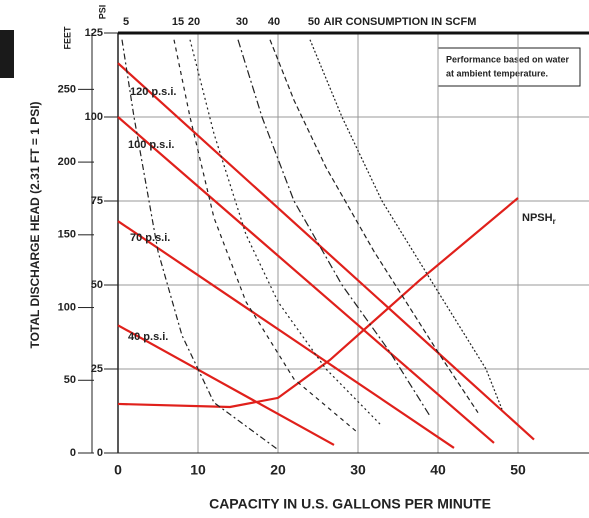 The width and height of the screenshot is (589, 518). What do you see at coordinates (67, 235) in the screenshot?
I see `y2-tick-label: 150` at bounding box center [67, 235].